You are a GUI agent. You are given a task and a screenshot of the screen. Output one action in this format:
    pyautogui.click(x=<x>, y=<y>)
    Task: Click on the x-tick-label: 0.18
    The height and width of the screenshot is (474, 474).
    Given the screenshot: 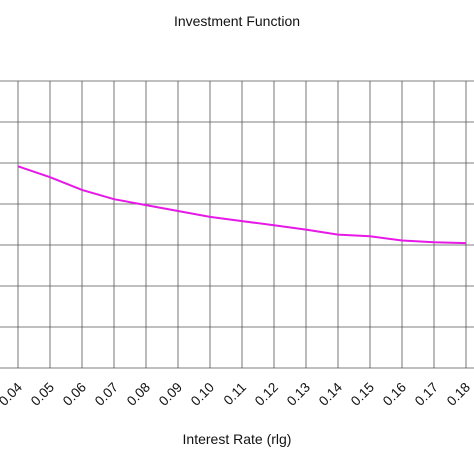 What is the action you would take?
    pyautogui.click(x=458, y=394)
    